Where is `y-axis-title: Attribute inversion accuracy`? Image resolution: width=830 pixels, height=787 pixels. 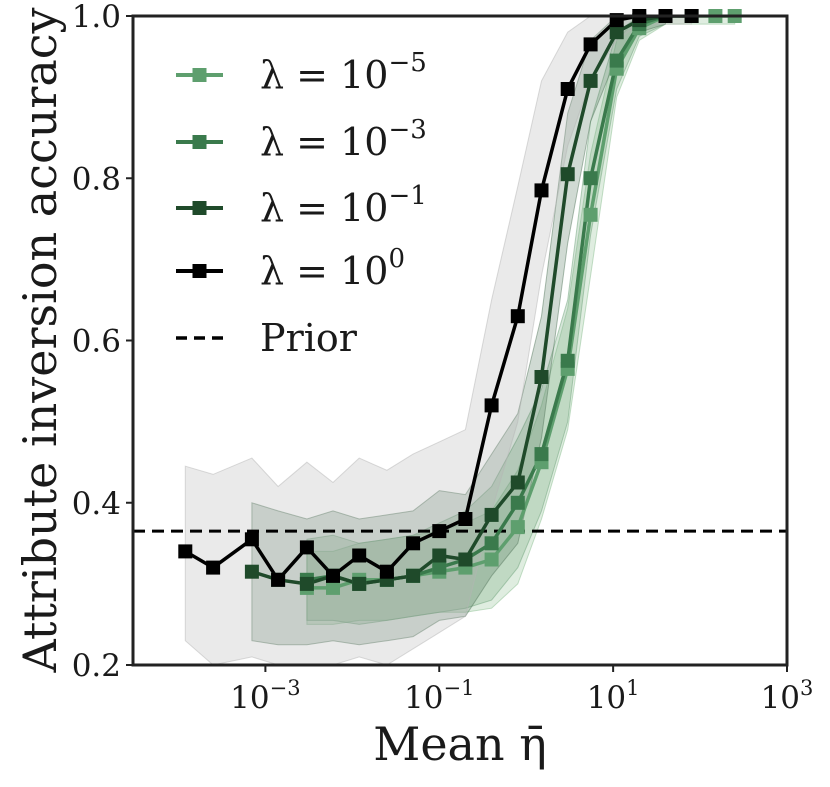
y-axis-title: Attribute inversion accuracy is located at coordinates (40, 340).